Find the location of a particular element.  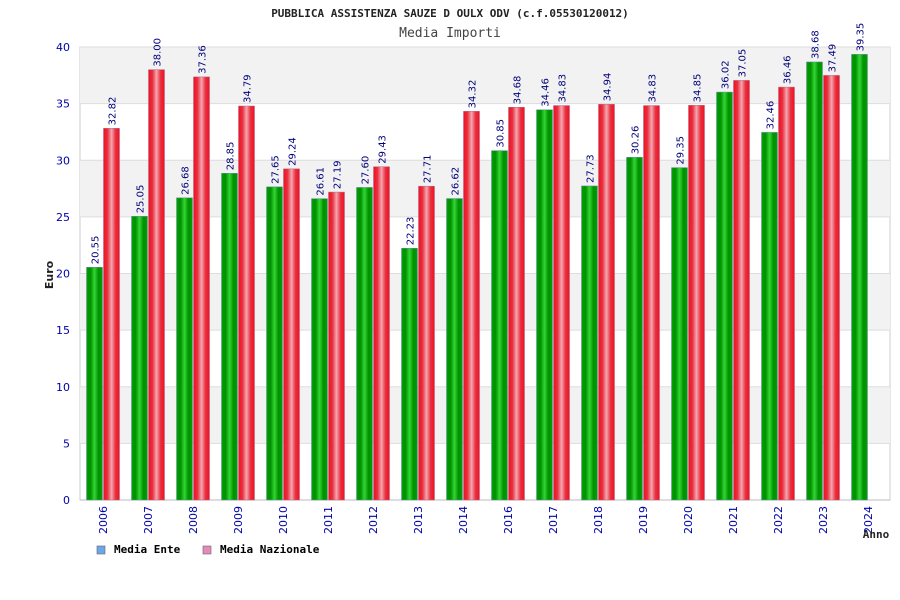

value-label-media-ente-2023: 38.68 is located at coordinates (816, 44).